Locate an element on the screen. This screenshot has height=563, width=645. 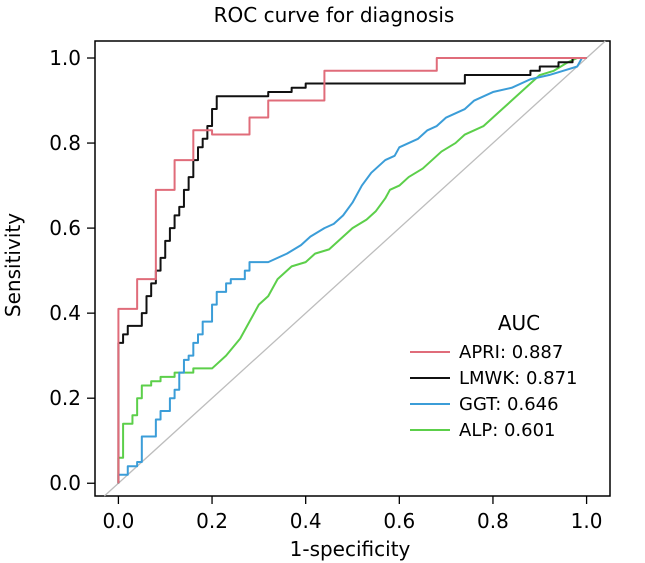
y-tick-label: 0.4 is located at coordinates (65, 313).